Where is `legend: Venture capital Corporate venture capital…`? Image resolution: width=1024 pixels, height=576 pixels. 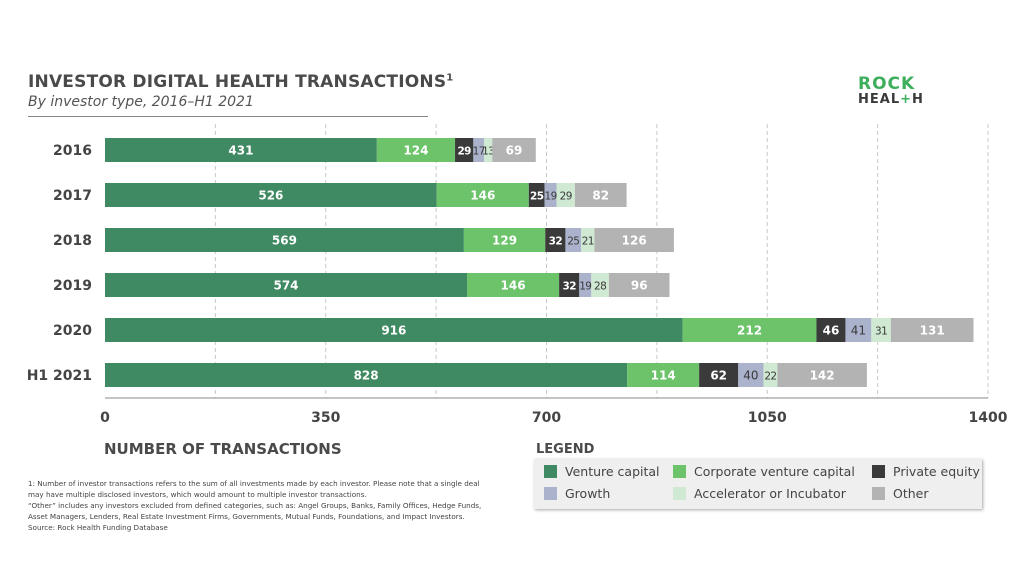 legend: Venture capital Corporate venture capital… is located at coordinates (758, 484).